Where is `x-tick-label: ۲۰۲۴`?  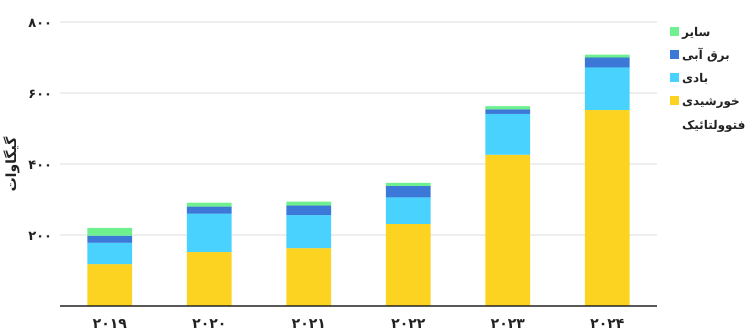
x-tick-label: ۲۰۲۴ is located at coordinates (607, 324).